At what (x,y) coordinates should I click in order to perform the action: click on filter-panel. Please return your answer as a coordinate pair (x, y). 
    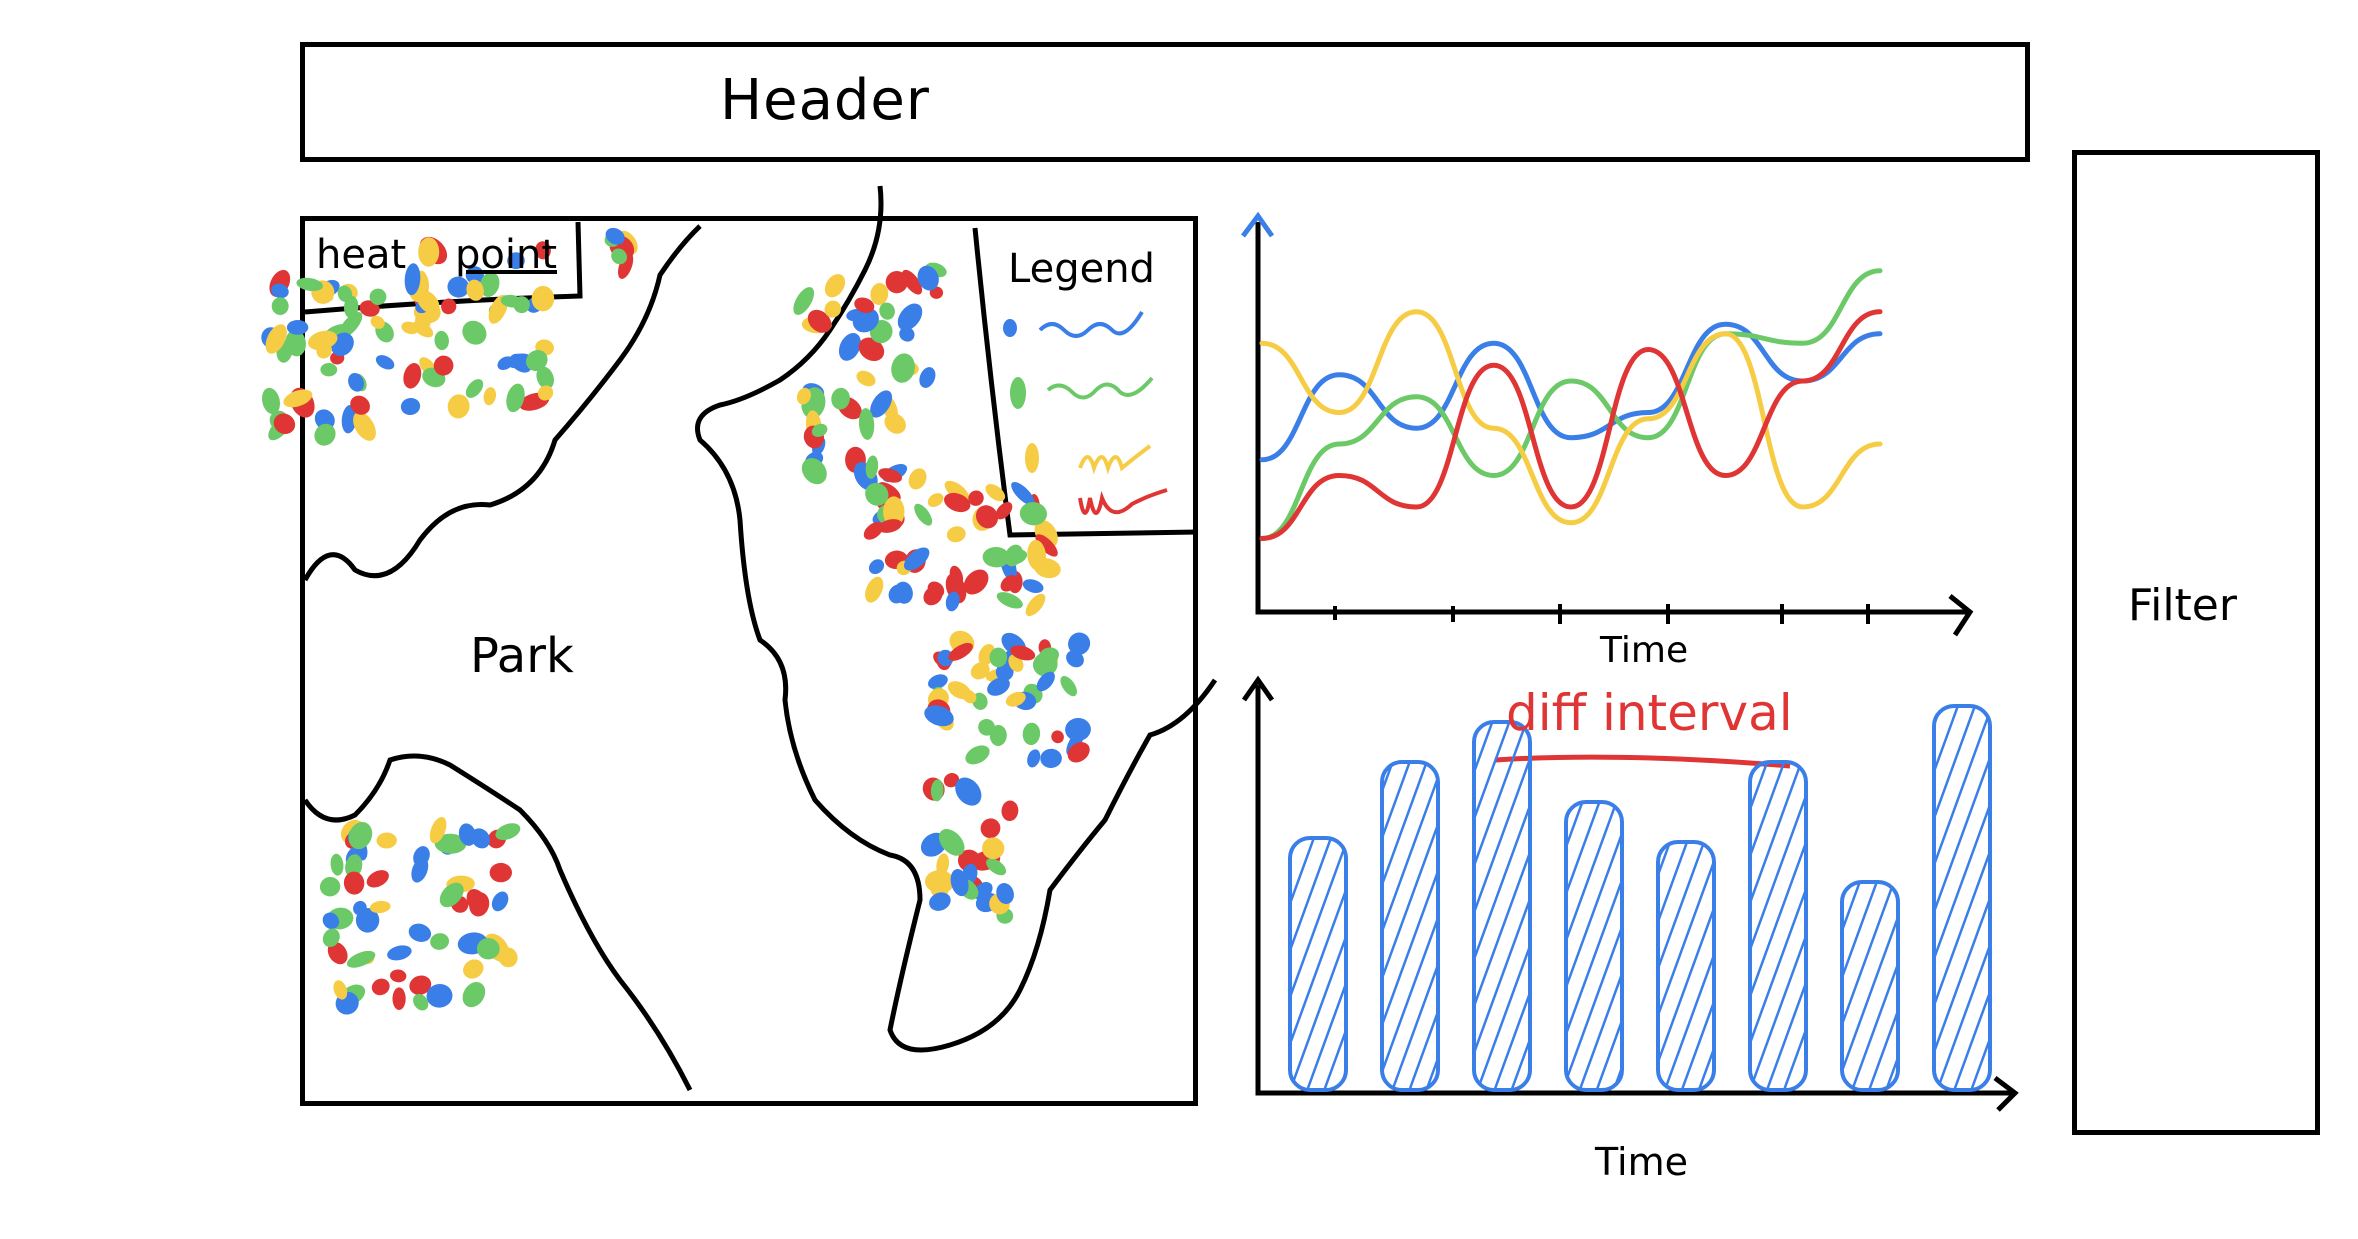
    Looking at the image, I should click on (2196, 642).